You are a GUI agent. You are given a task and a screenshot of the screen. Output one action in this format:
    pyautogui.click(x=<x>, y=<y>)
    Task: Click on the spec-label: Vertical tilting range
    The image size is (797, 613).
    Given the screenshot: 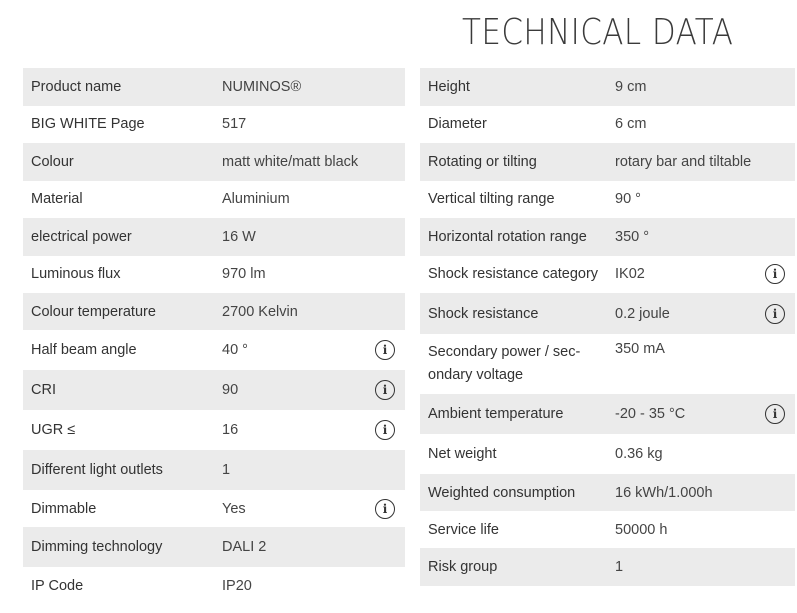 What is the action you would take?
    pyautogui.click(x=491, y=199)
    